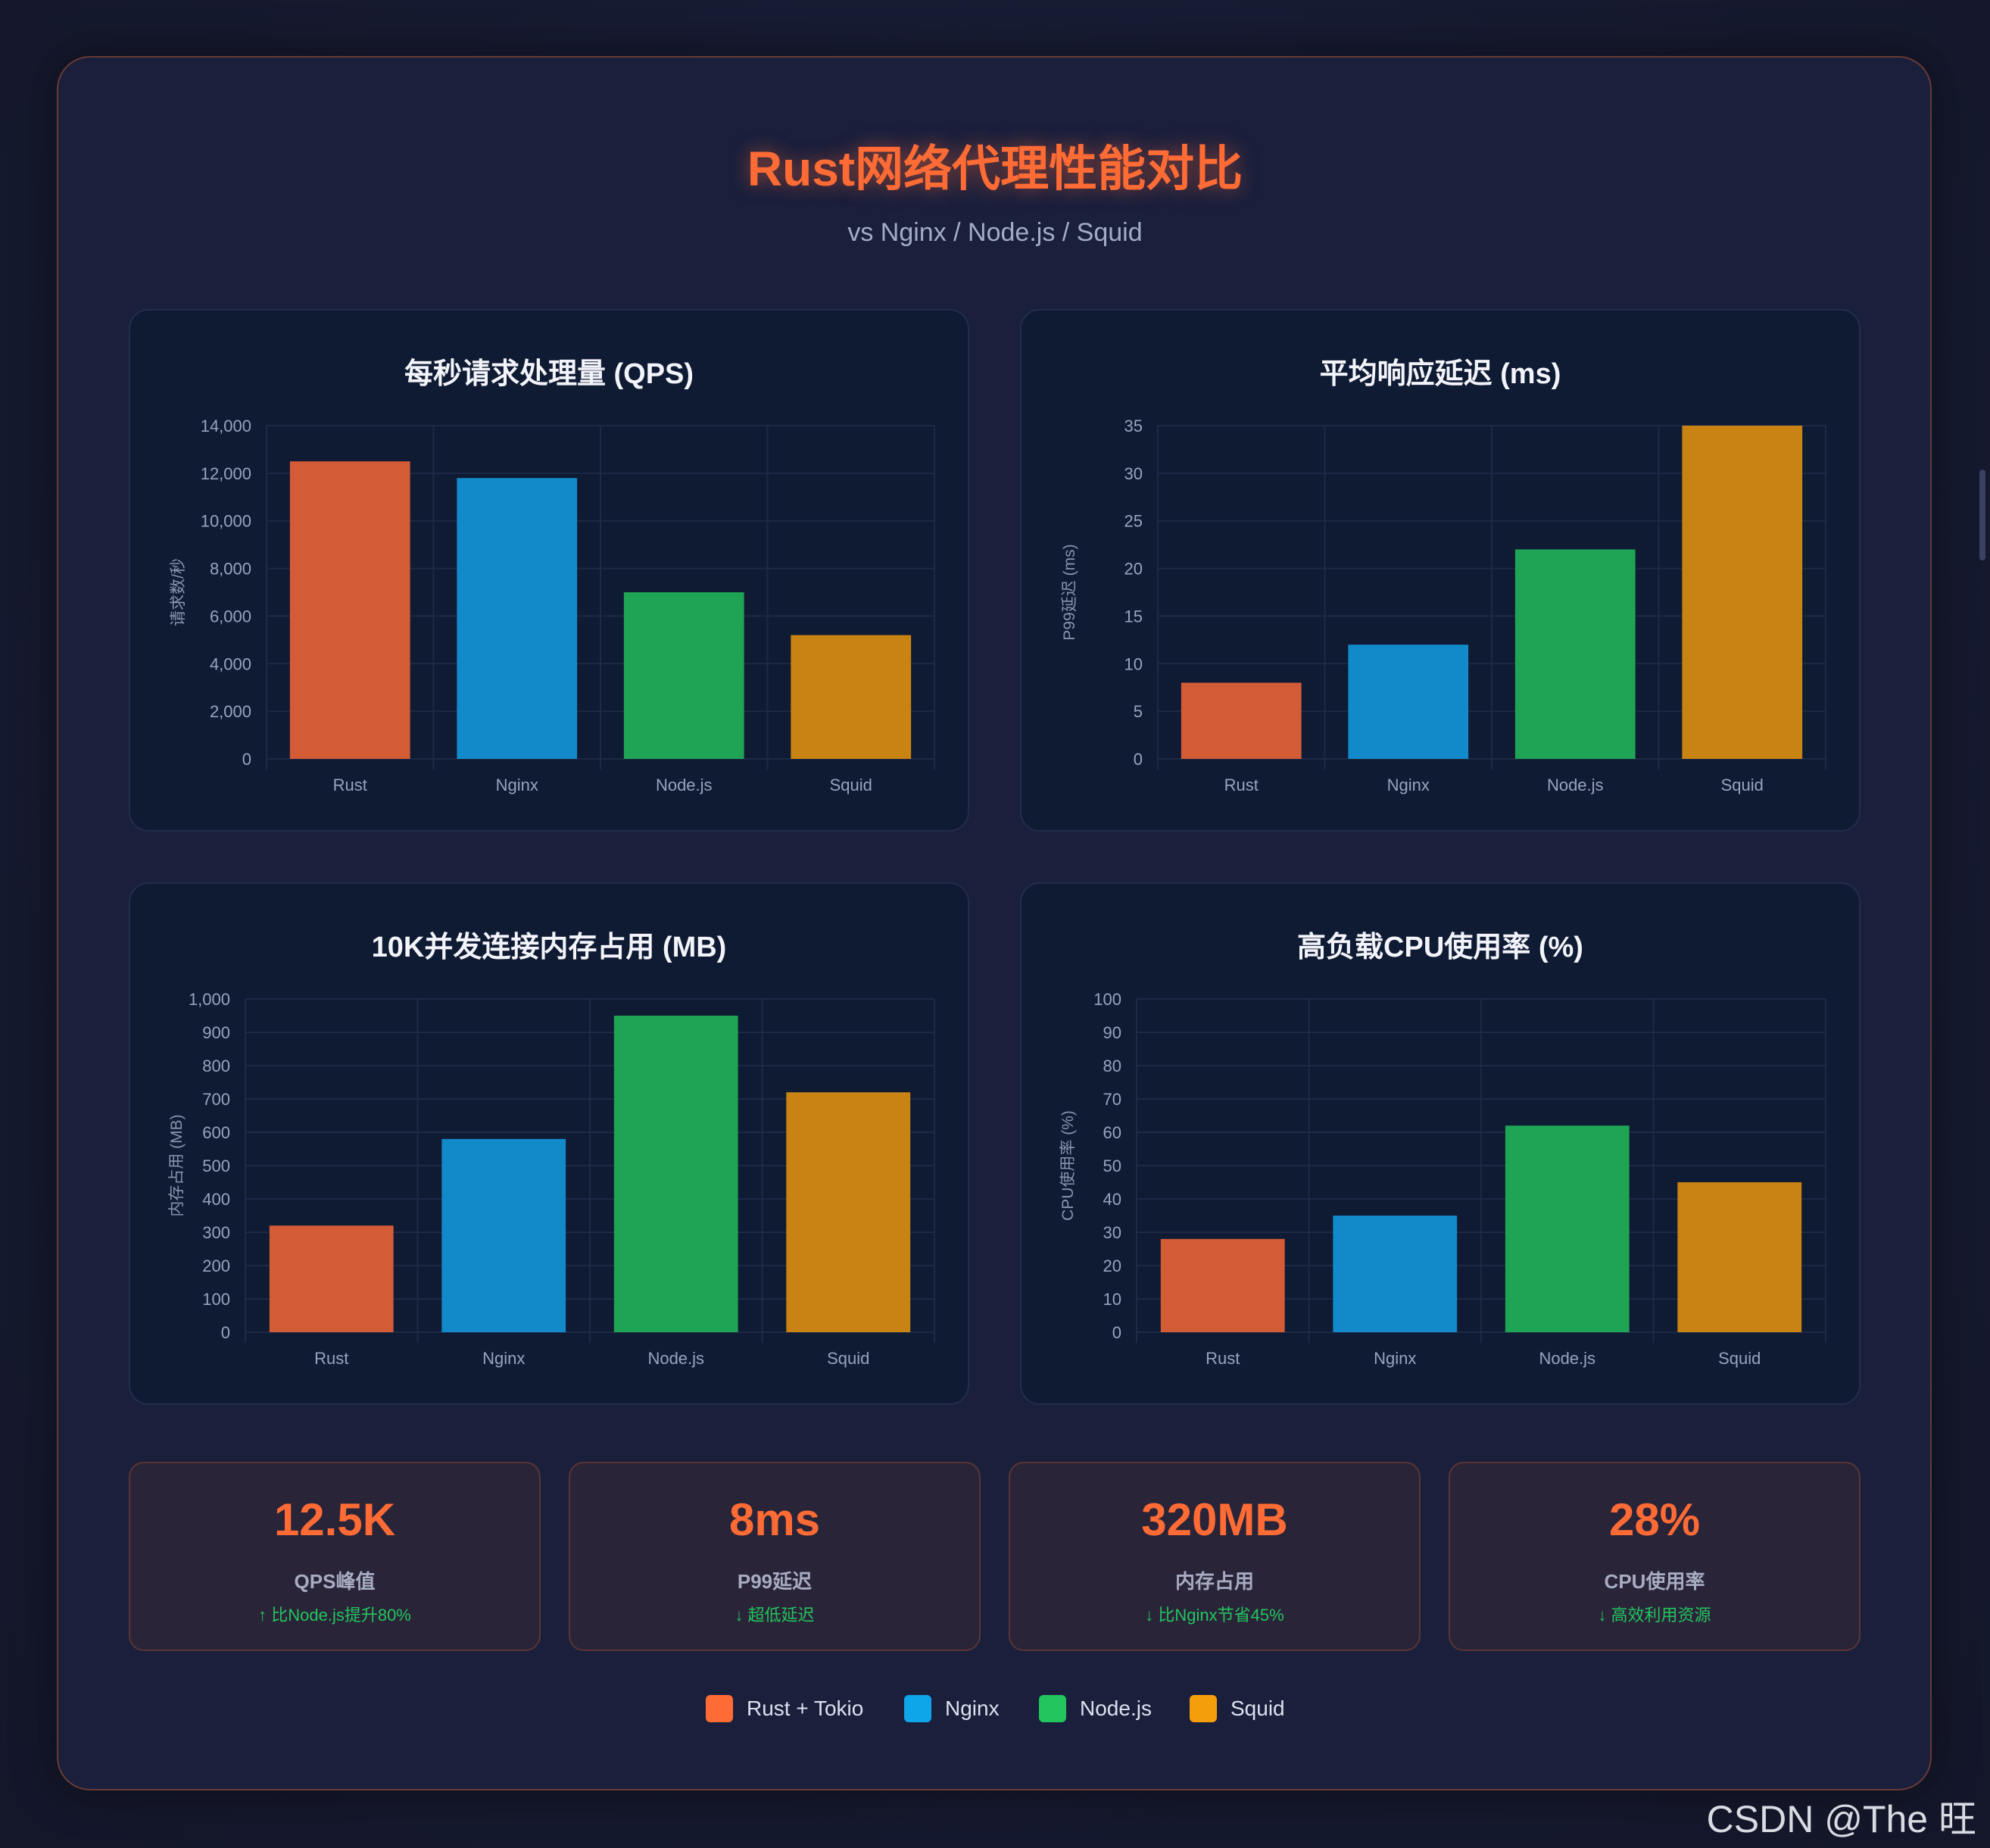 The image size is (1990, 1848). Describe the element at coordinates (216, 1199) in the screenshot. I see `y-tick-label: 400` at that location.